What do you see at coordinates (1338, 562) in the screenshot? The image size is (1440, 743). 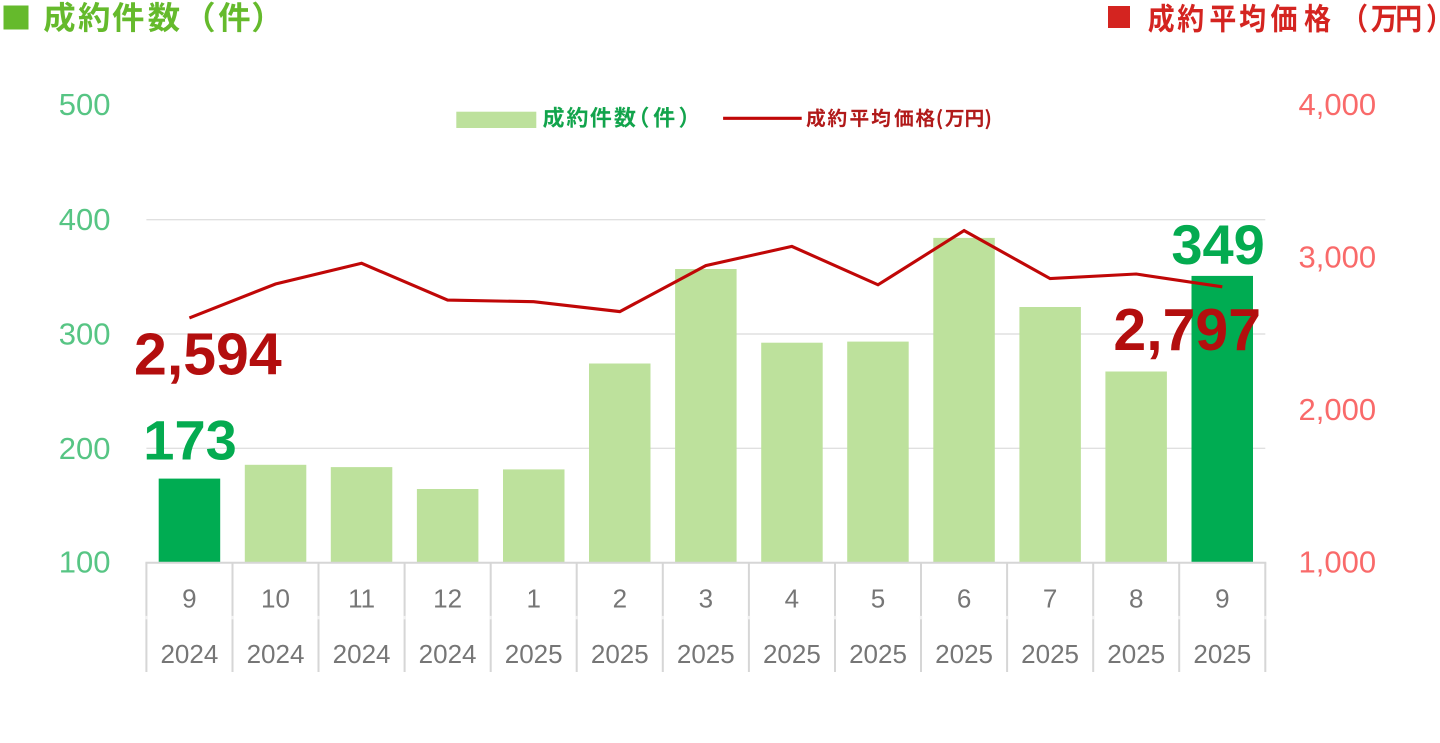 I see `svg-text: 1,000` at bounding box center [1338, 562].